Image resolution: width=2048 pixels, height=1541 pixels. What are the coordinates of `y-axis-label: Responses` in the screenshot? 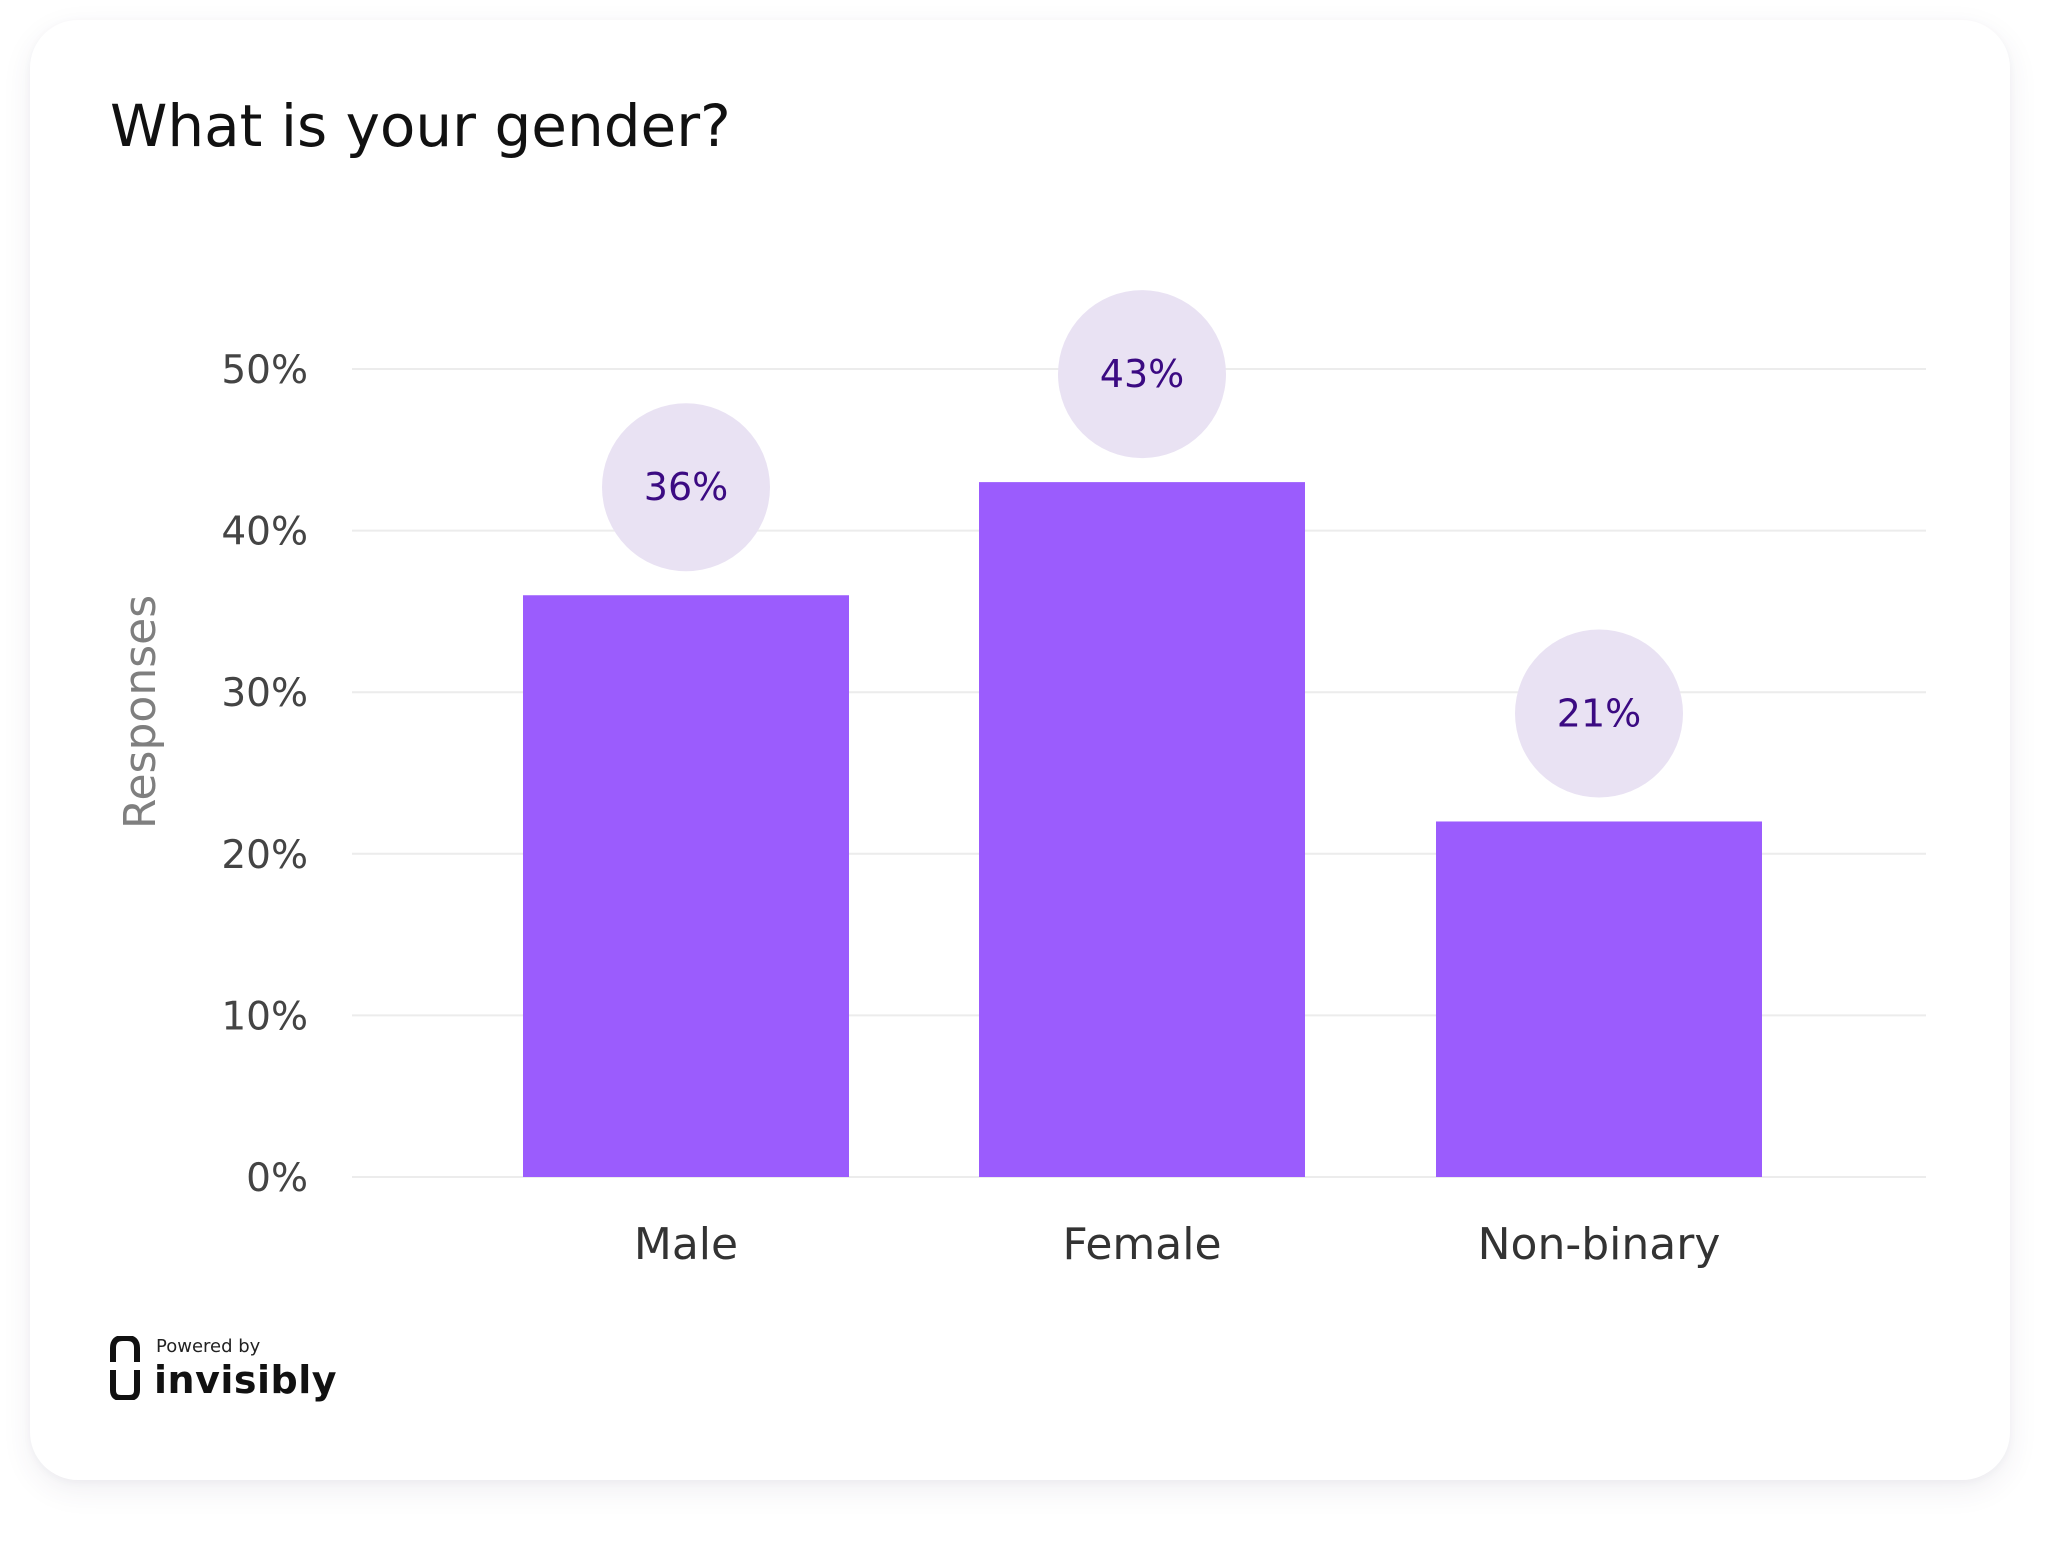 It's located at (140, 712).